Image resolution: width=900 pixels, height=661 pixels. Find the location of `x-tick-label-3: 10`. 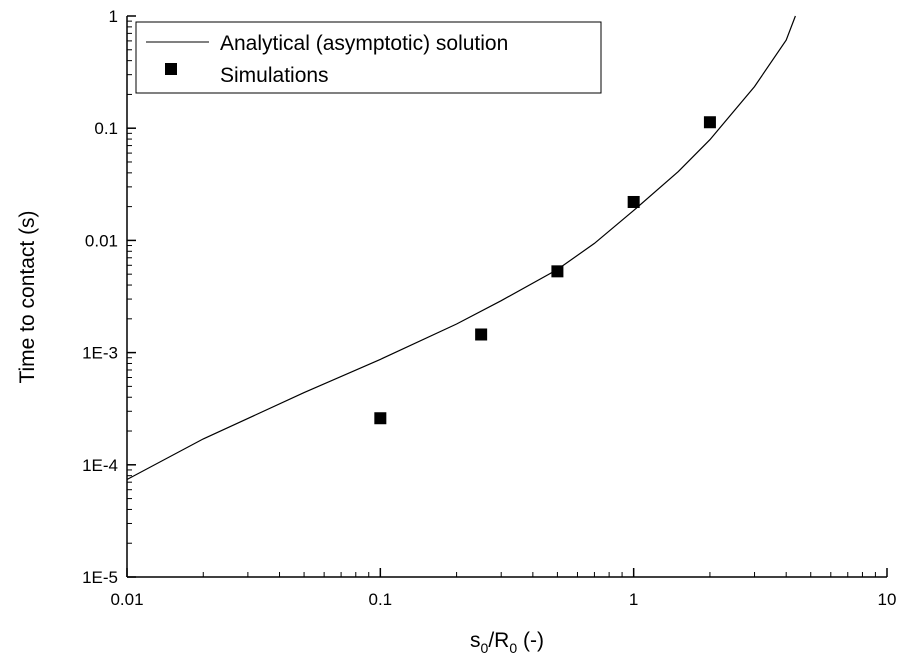

x-tick-label-3: 10 is located at coordinates (887, 599).